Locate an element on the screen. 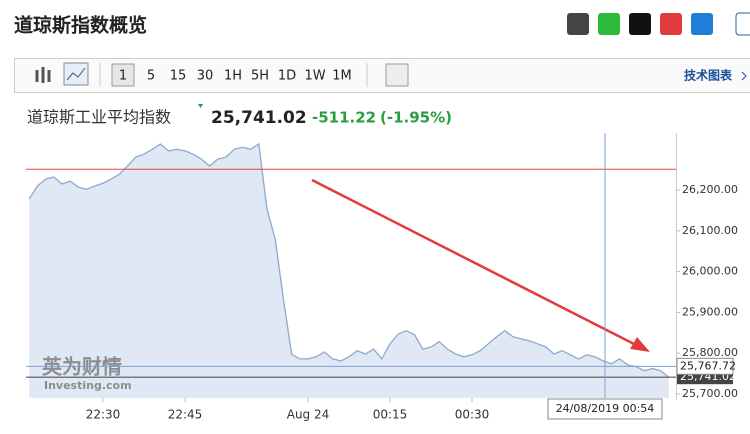  more-icon is located at coordinates (742, 24).